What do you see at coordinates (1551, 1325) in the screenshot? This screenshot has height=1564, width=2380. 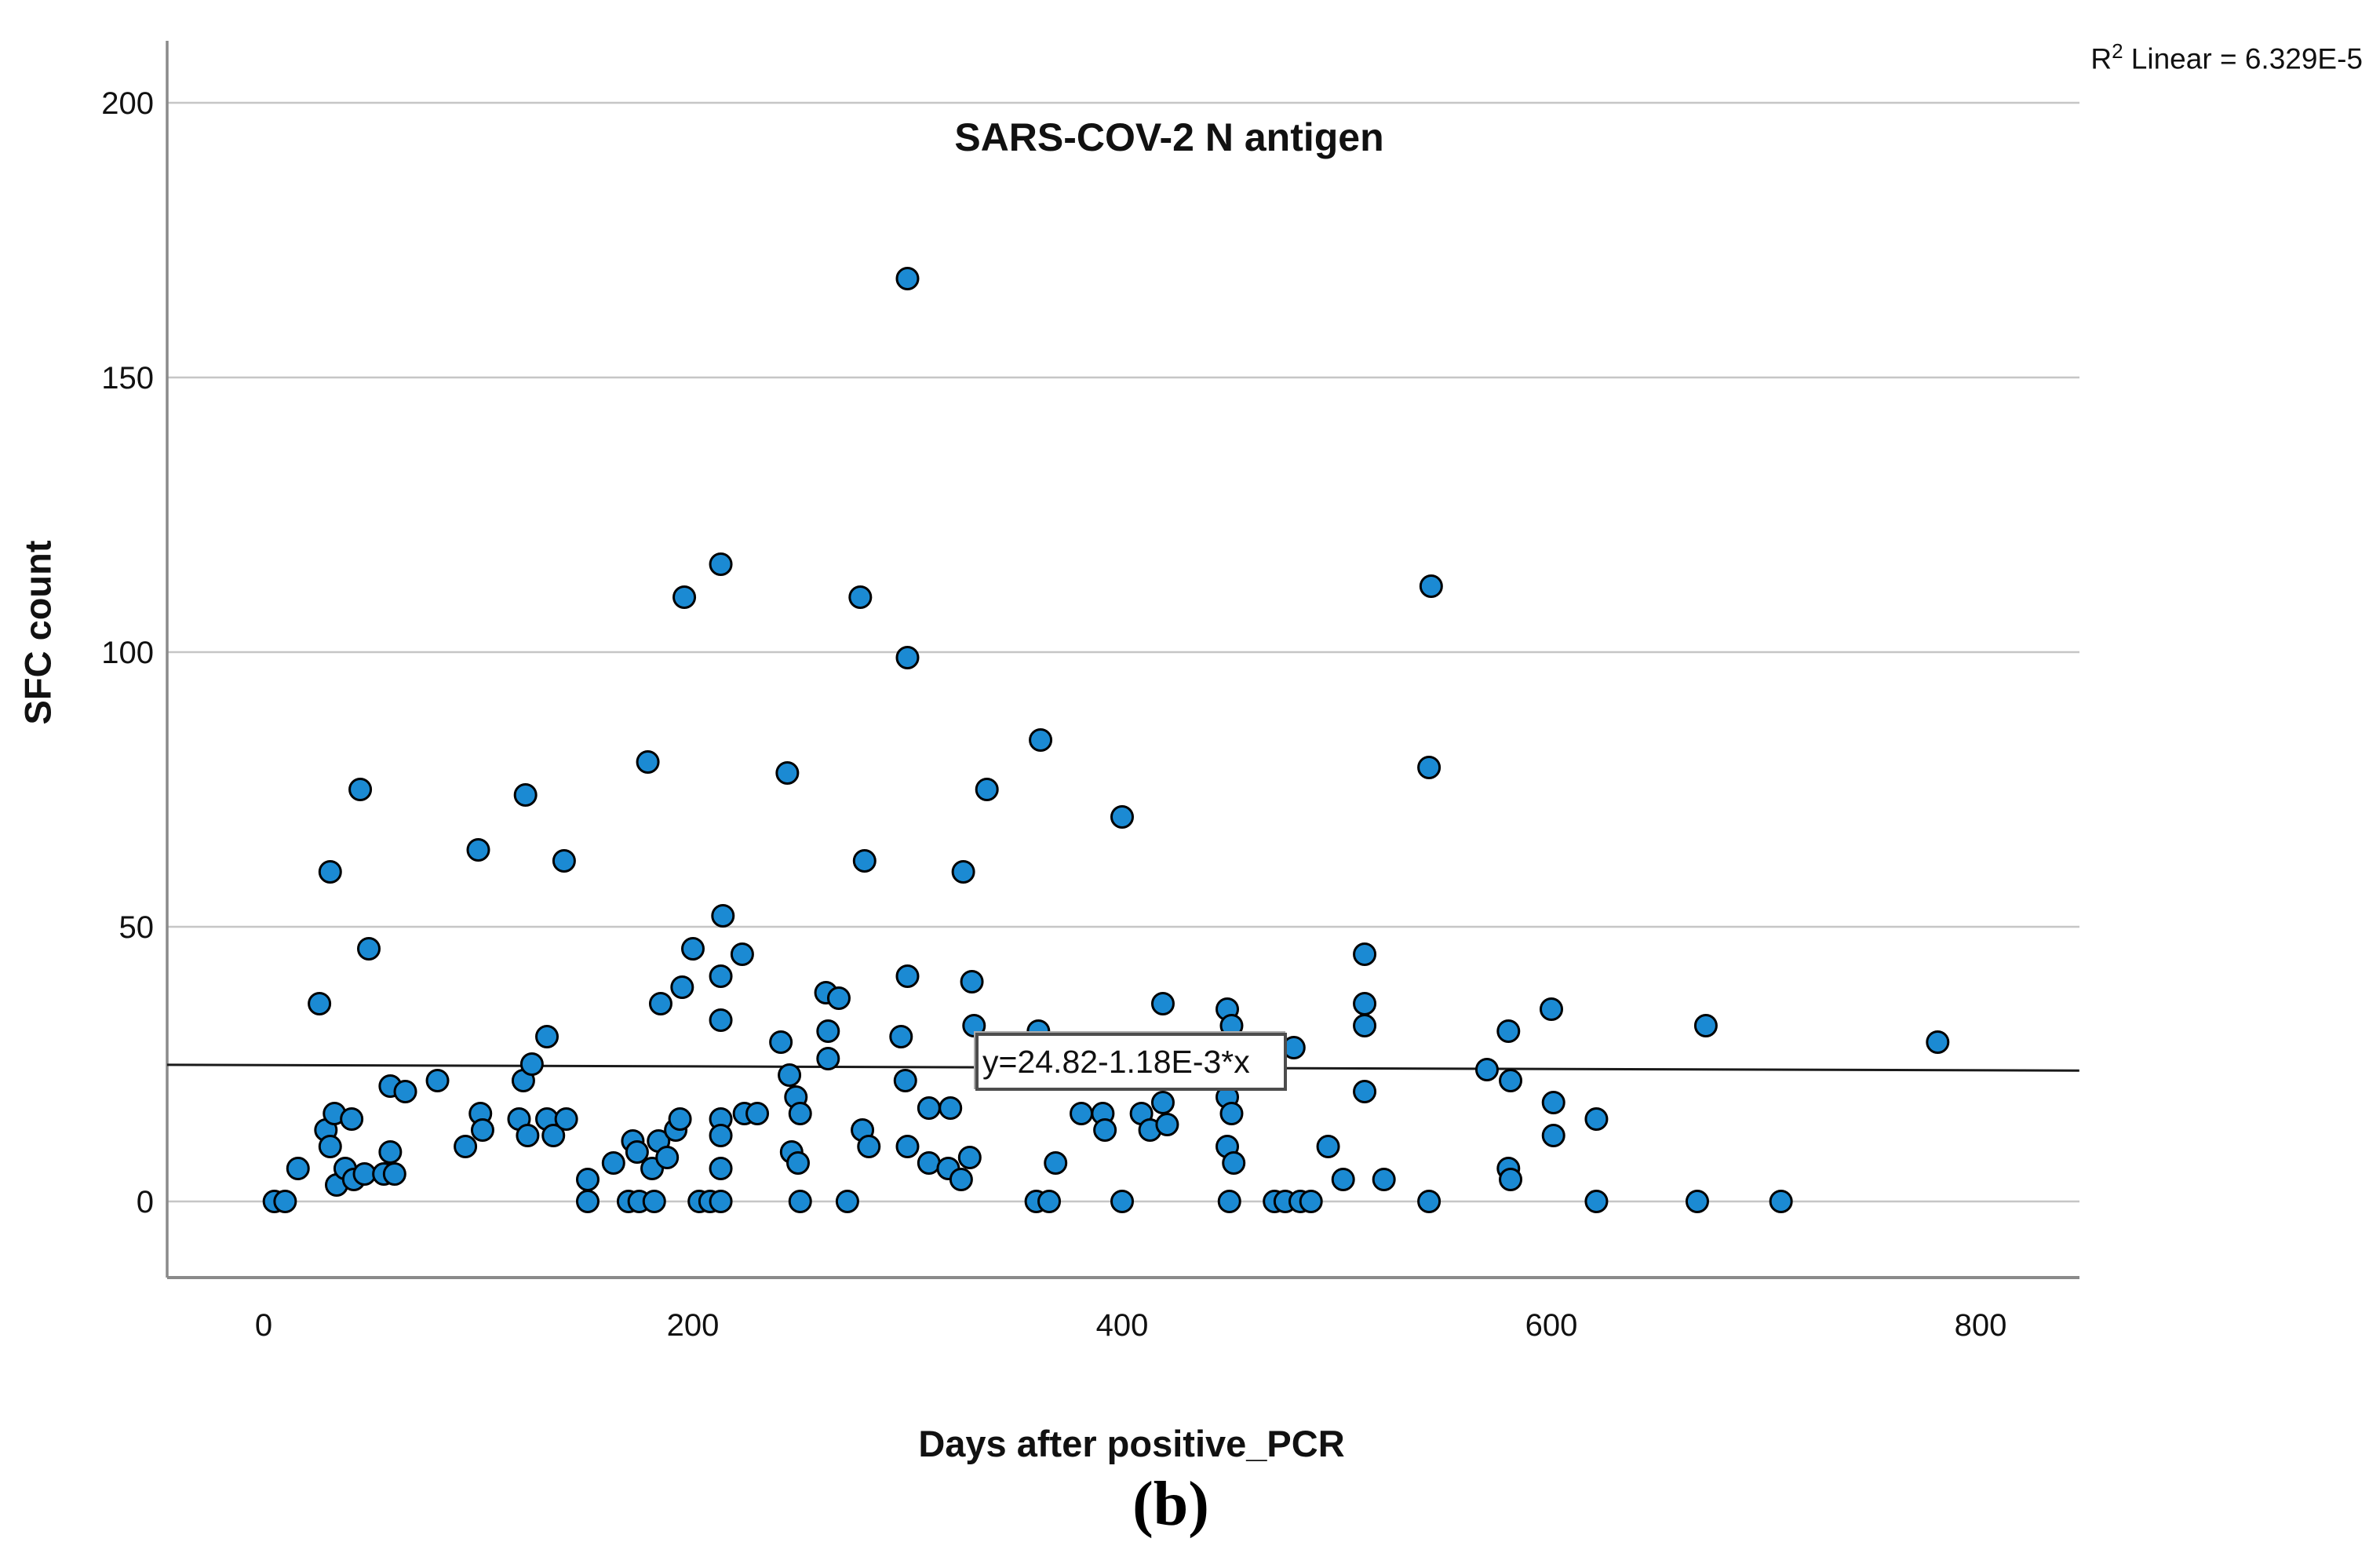 I see `x-tick-label-600: 600` at bounding box center [1551, 1325].